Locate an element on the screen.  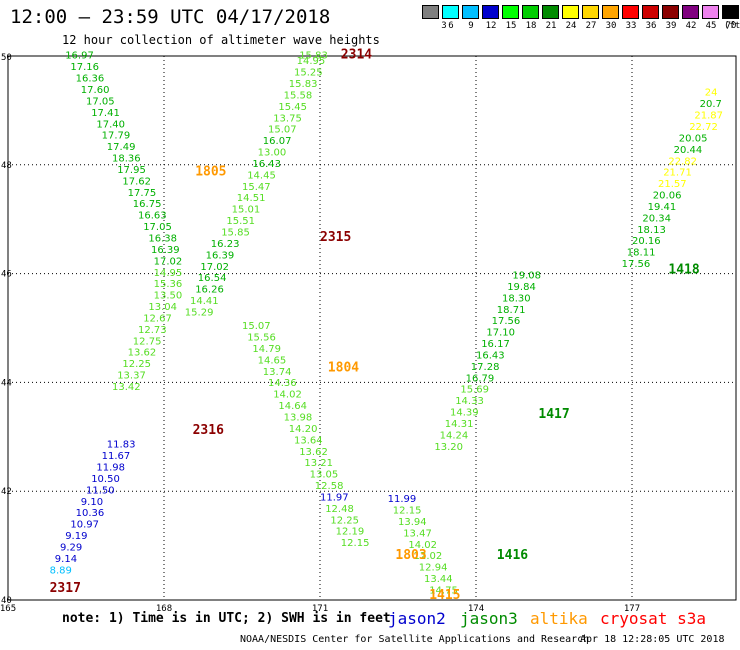
wave-height-value: 15.85 is located at coordinates (235, 233).